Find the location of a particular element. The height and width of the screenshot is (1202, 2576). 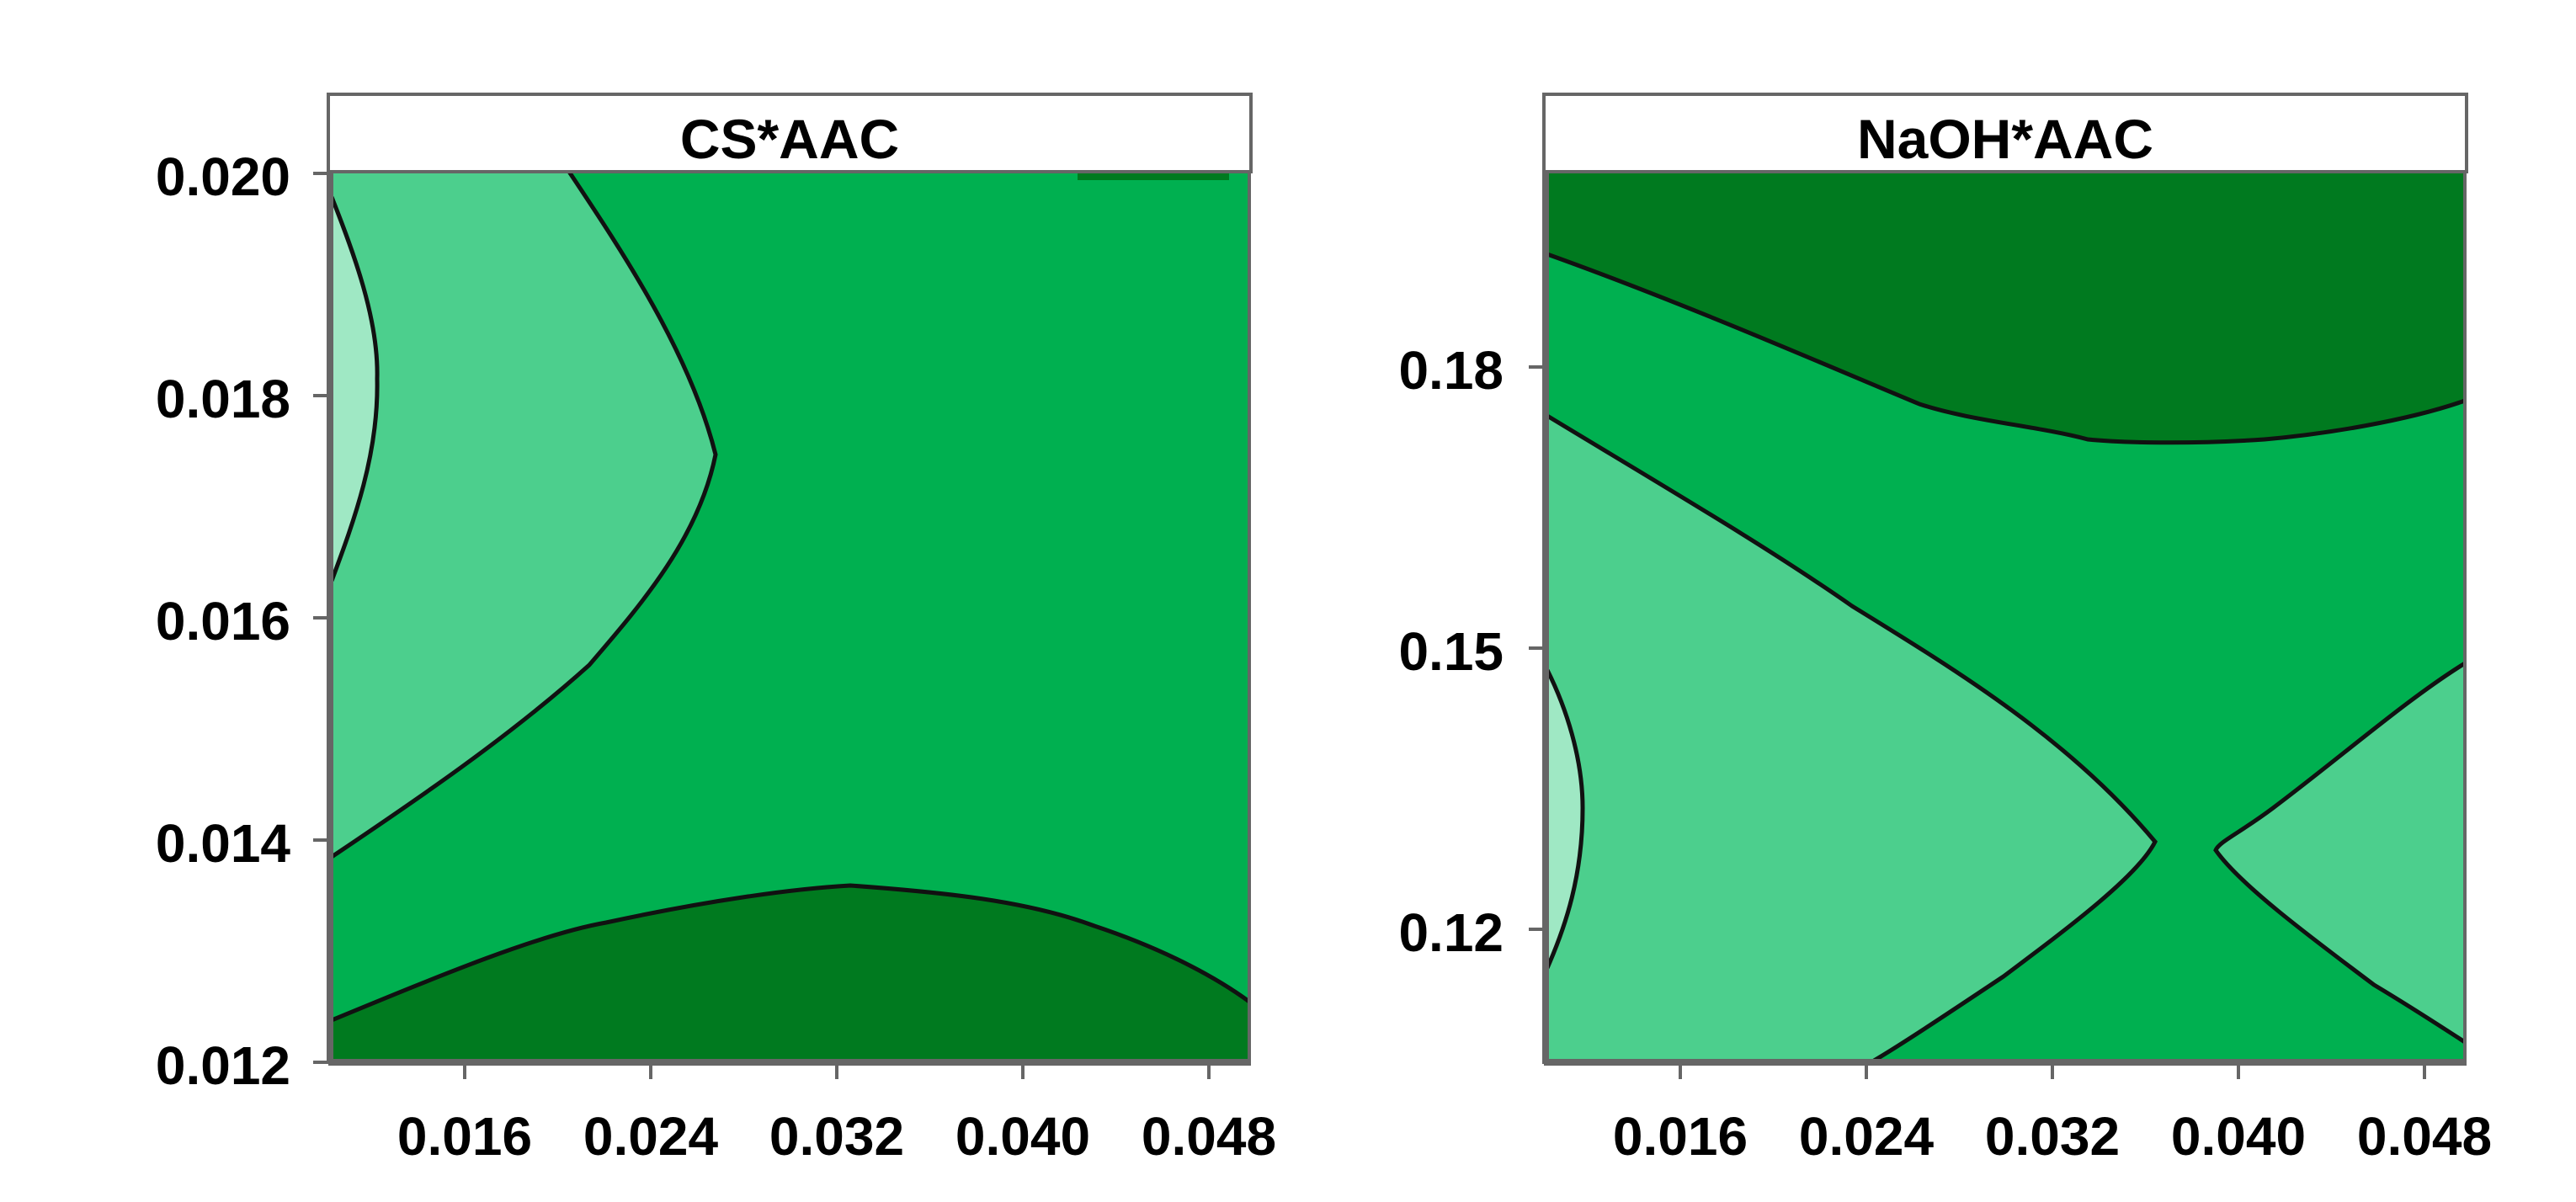

region-light-right is located at coordinates (2340, 852).